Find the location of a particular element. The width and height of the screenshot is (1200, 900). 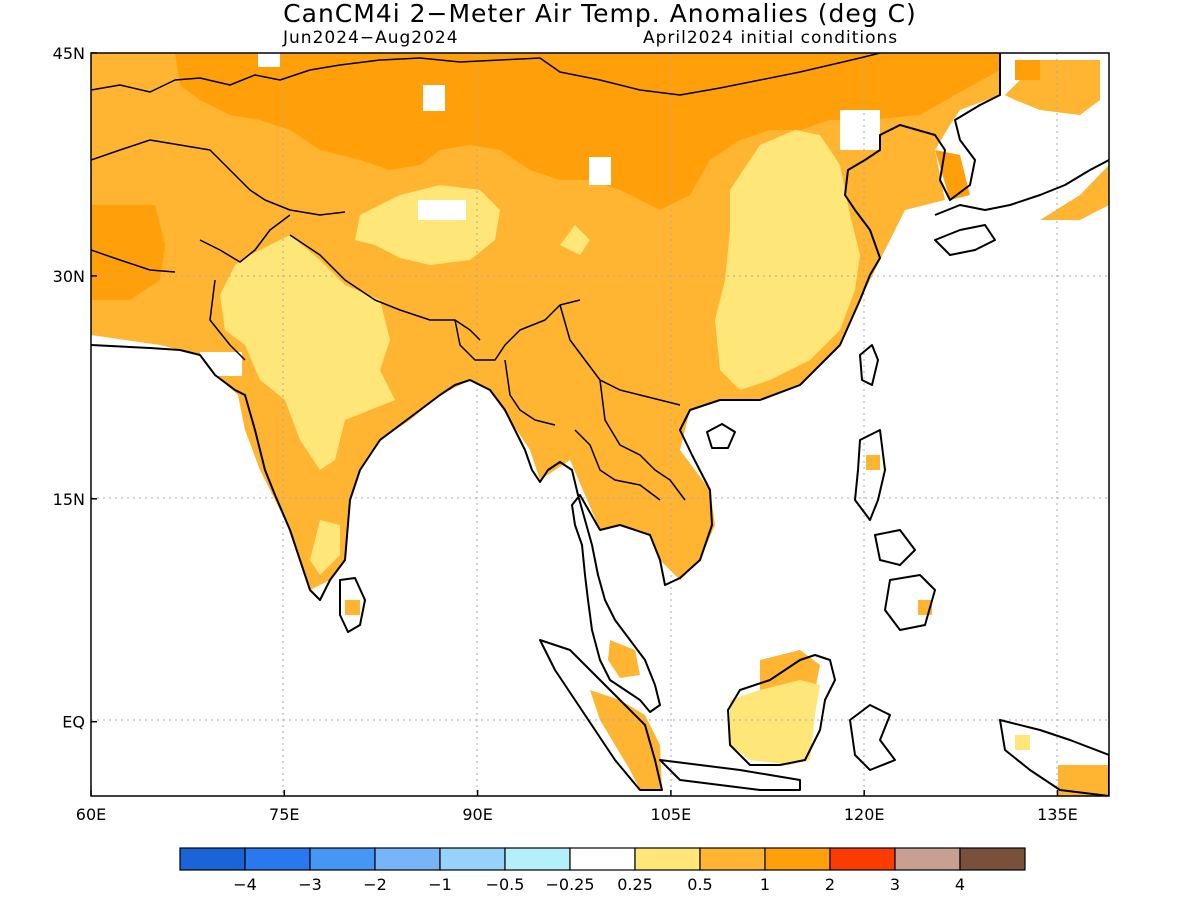

lat-tick-label: EQ is located at coordinates (73, 722).